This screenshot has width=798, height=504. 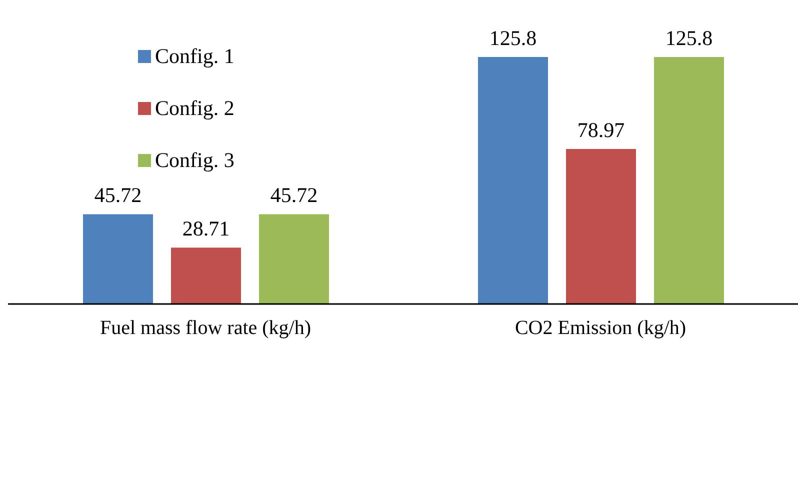 I want to click on x-tick-label: CO2 Emission (kg/h), so click(x=600, y=328).